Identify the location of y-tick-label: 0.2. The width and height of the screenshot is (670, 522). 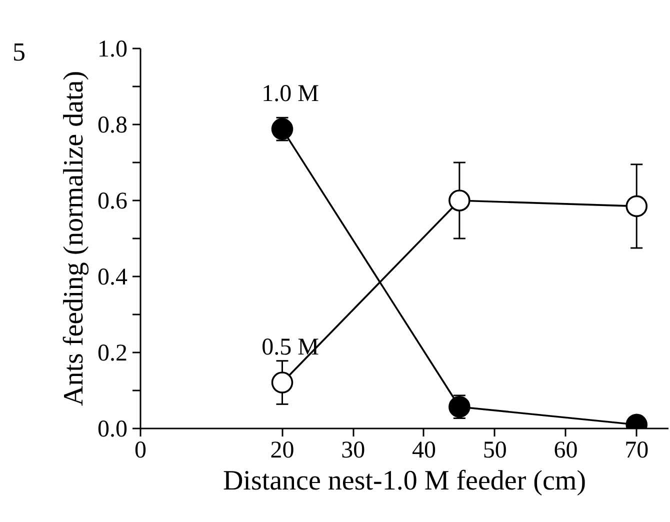
(113, 353).